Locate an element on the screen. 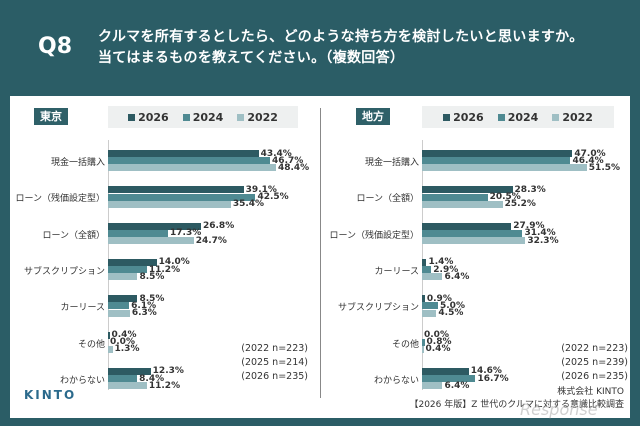 This screenshot has width=640, height=426. data-label: 27.9% is located at coordinates (529, 226).